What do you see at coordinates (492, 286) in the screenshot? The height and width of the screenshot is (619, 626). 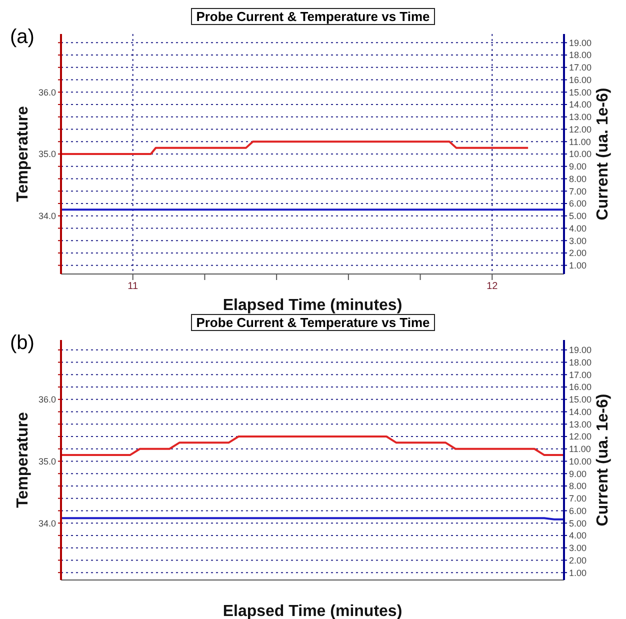 I see `x-tick-label: 12` at bounding box center [492, 286].